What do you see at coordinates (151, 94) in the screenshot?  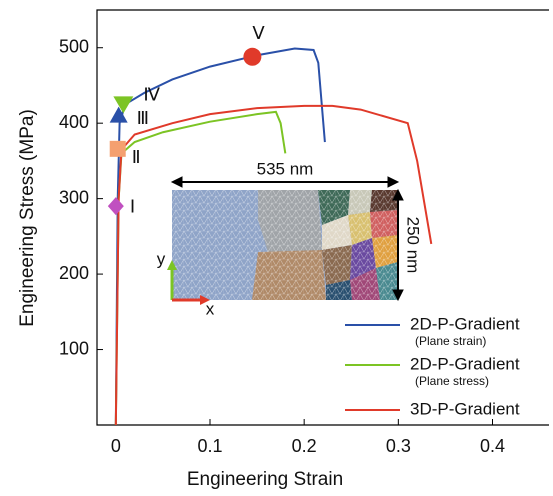 I see `marker-label: Ⅳ` at bounding box center [151, 94].